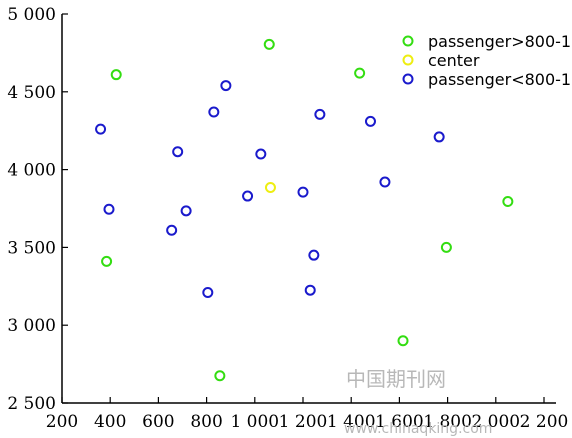 The width and height of the screenshot is (572, 438). I want to click on y-tick-label: 3 500, so click(31, 248).